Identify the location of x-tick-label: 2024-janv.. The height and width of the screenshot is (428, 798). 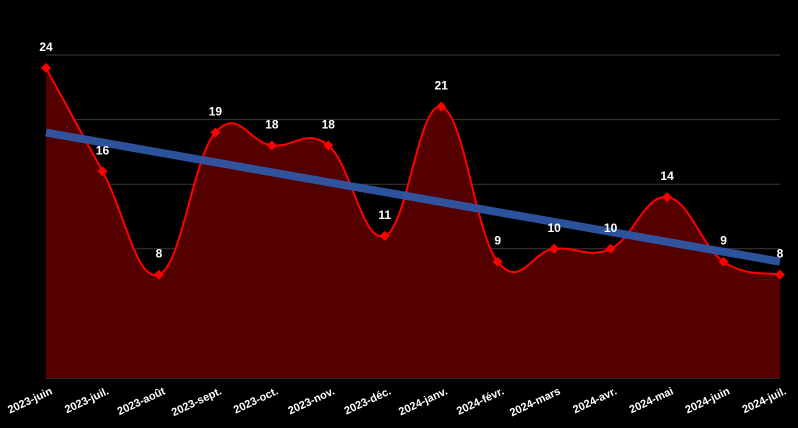
(423, 401).